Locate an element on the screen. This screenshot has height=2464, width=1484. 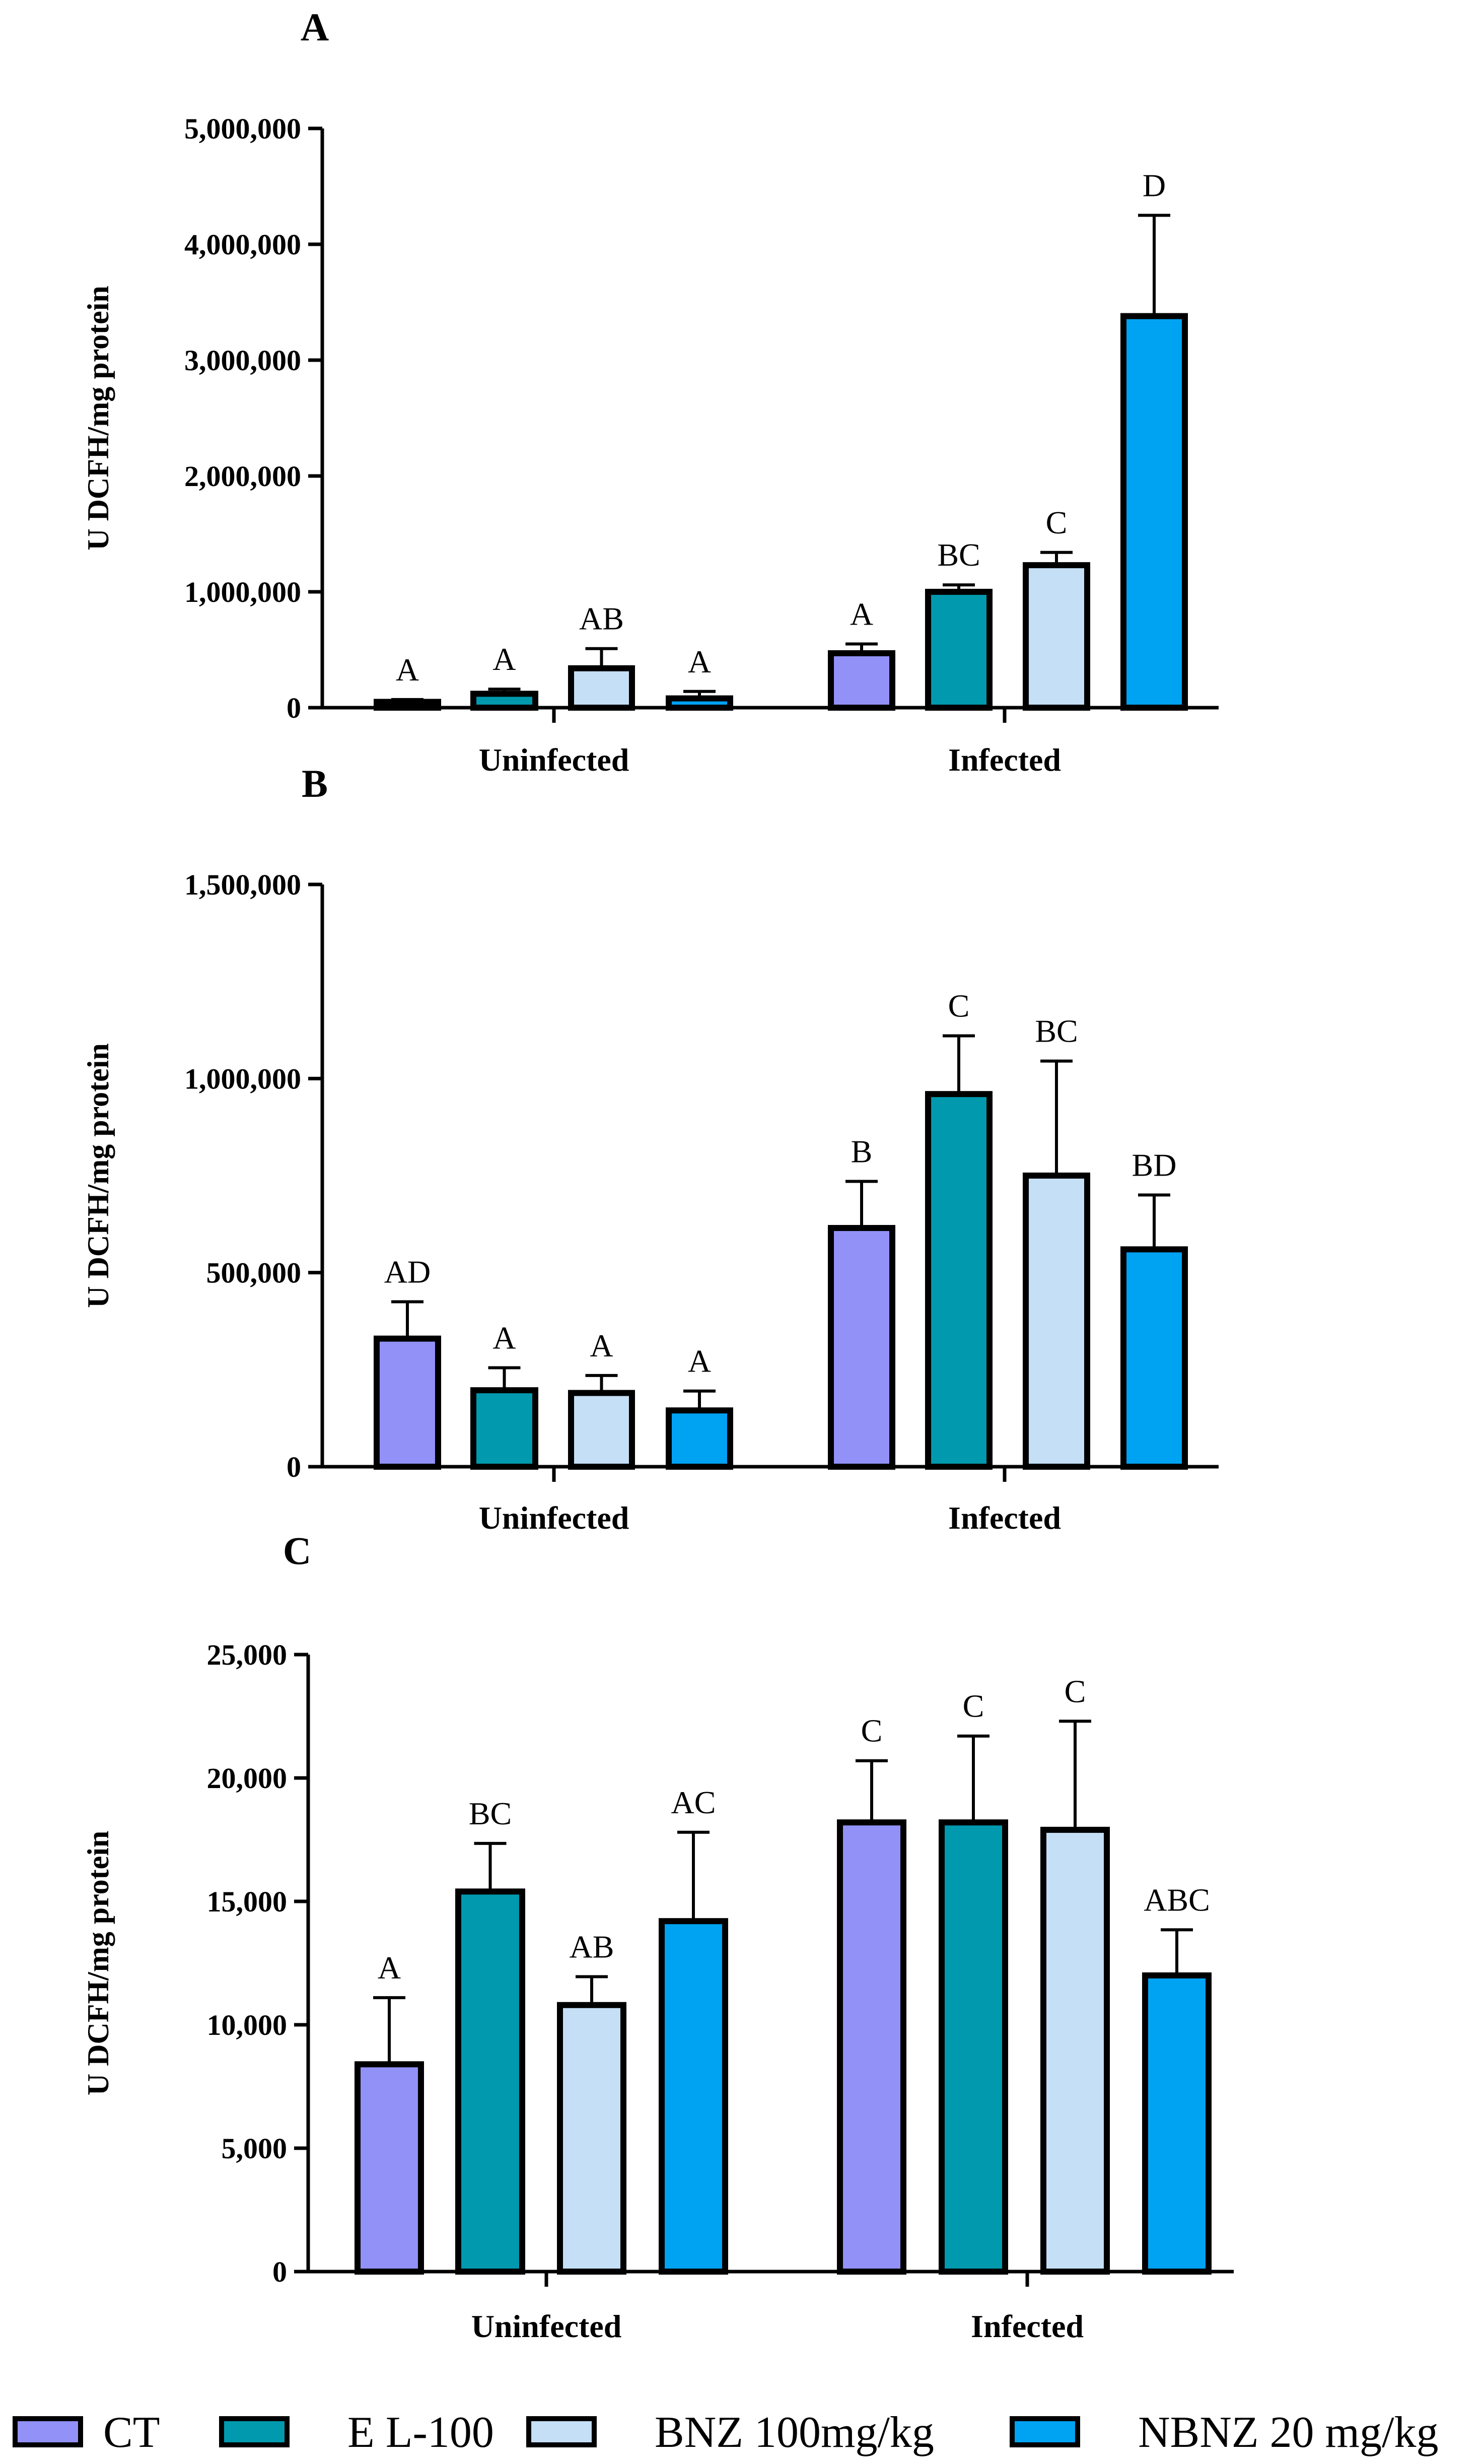
significance-letter: AC is located at coordinates (693, 1803).